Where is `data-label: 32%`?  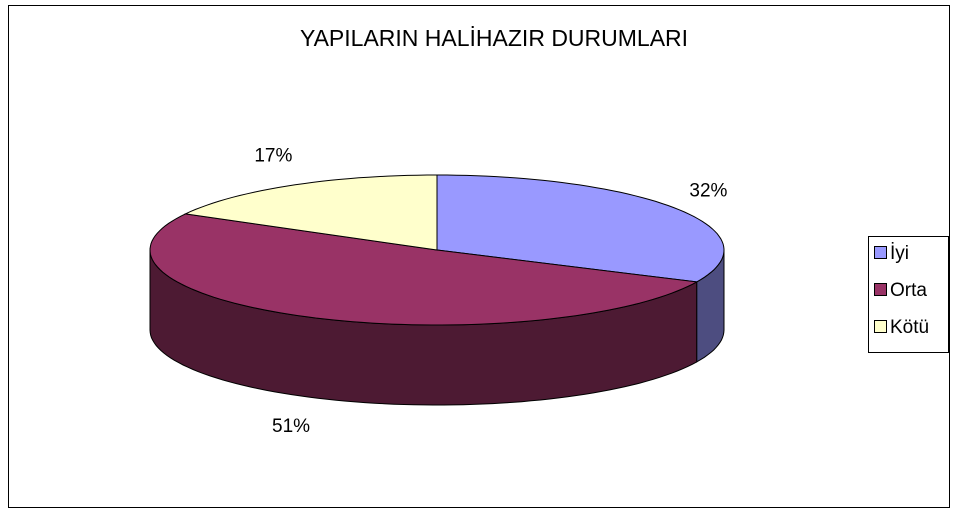 data-label: 32% is located at coordinates (708, 191).